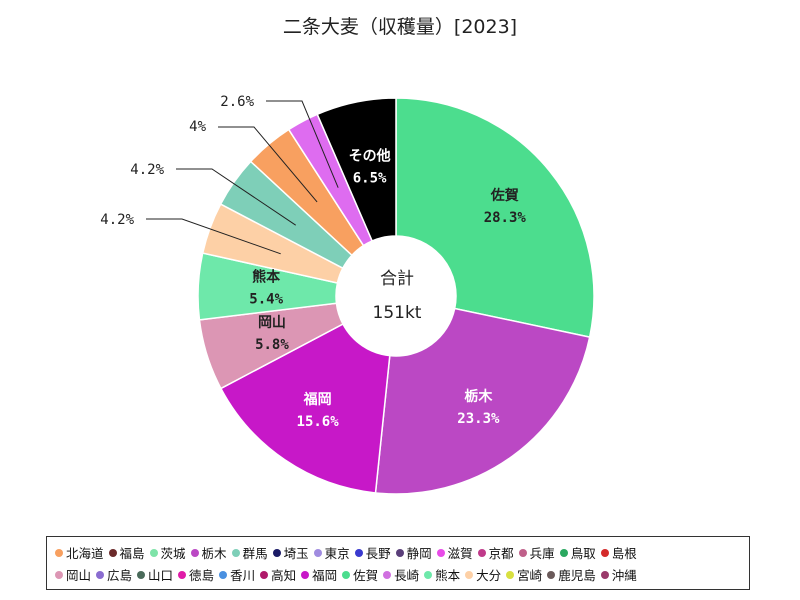 The image size is (800, 600). What do you see at coordinates (317, 399) in the screenshot?
I see `slice-name-label: 福岡` at bounding box center [317, 399].